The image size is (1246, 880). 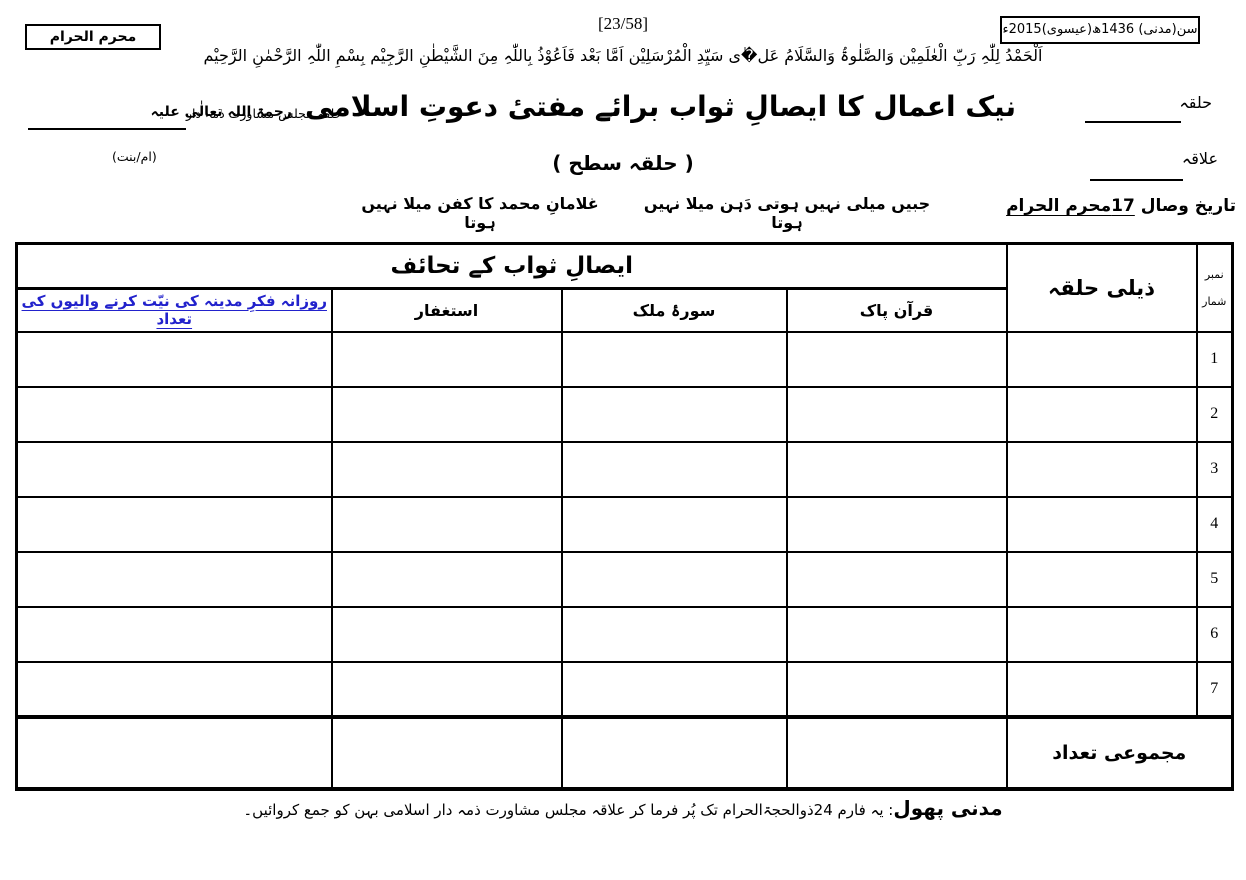 I want to click on serial-header-line2: شمار, so click(x=1214, y=301).